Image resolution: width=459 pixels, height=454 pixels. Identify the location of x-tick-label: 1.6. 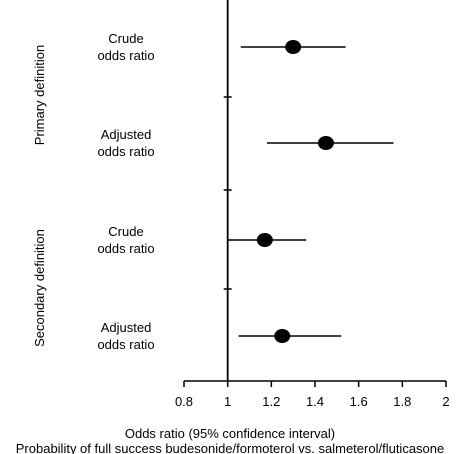
(359, 401).